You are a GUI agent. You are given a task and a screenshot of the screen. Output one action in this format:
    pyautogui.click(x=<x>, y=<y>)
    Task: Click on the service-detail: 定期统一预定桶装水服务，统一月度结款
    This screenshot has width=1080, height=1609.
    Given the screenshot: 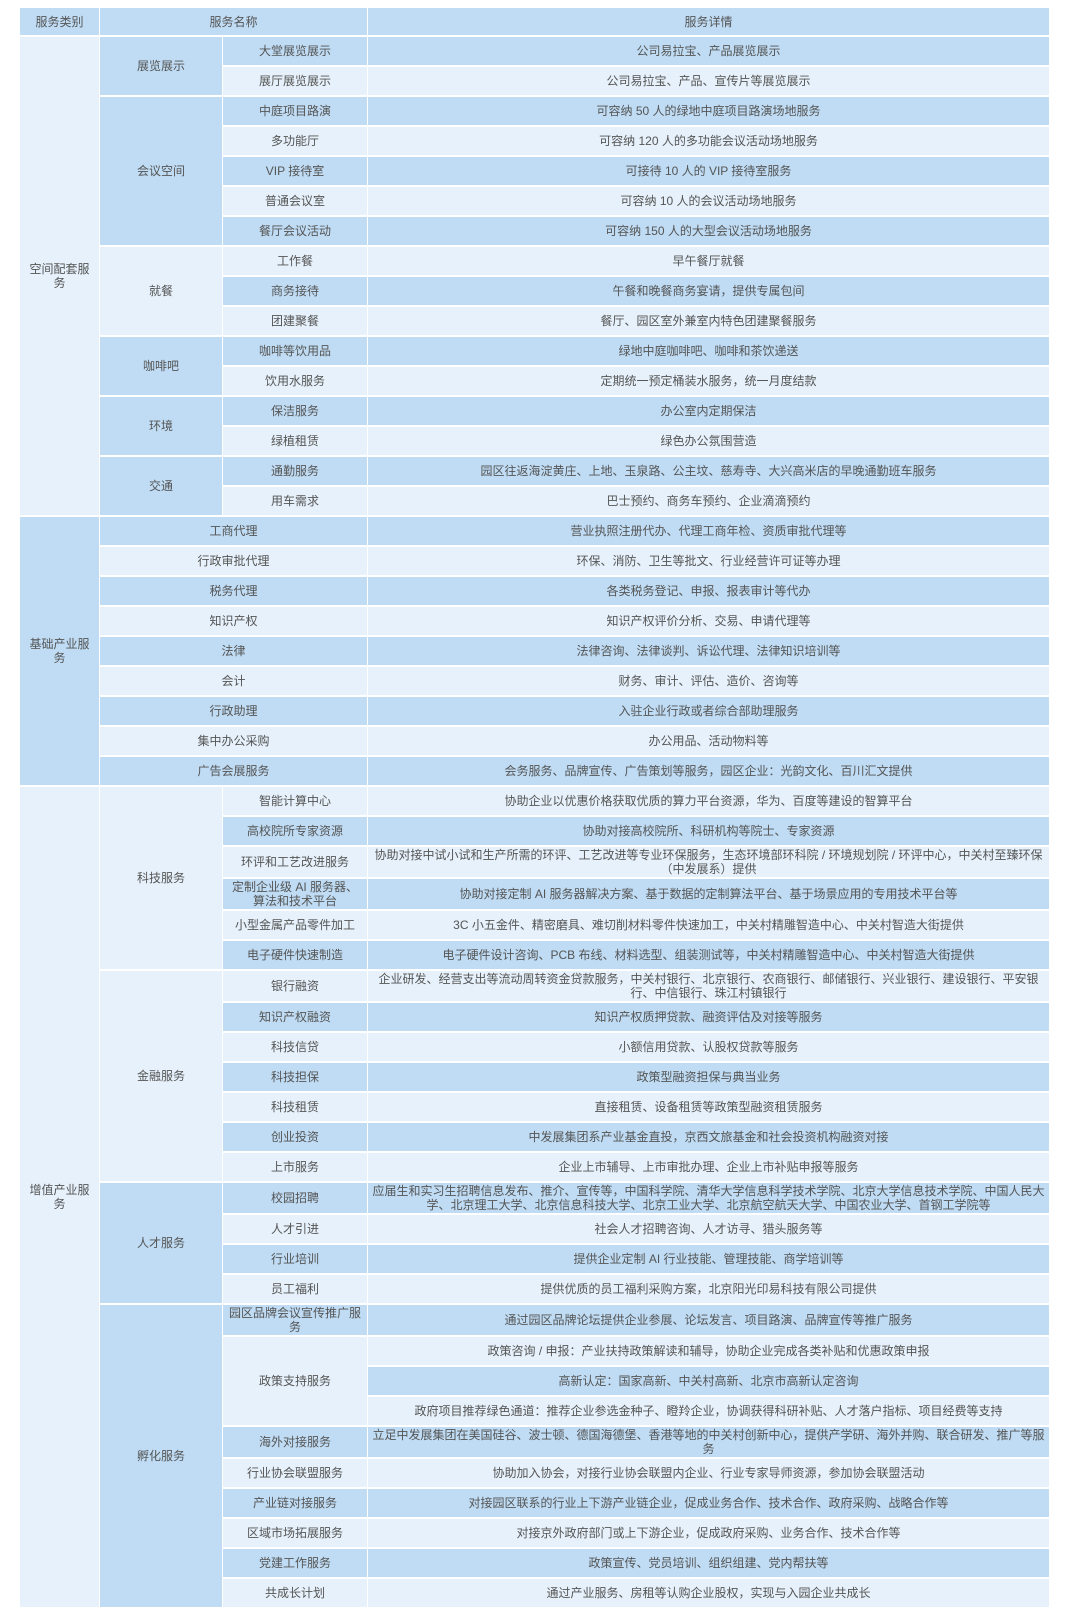 What is the action you would take?
    pyautogui.click(x=709, y=382)
    